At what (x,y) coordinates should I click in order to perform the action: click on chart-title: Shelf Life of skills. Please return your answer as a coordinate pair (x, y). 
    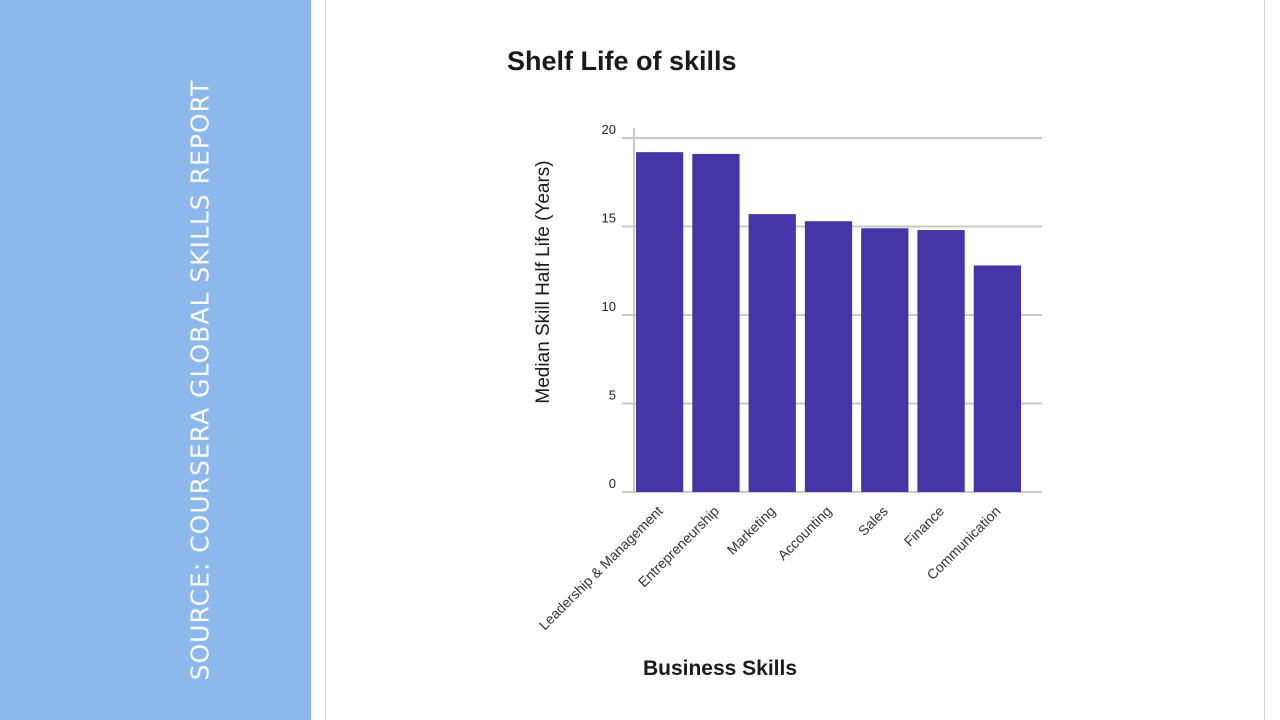
    Looking at the image, I should click on (622, 61).